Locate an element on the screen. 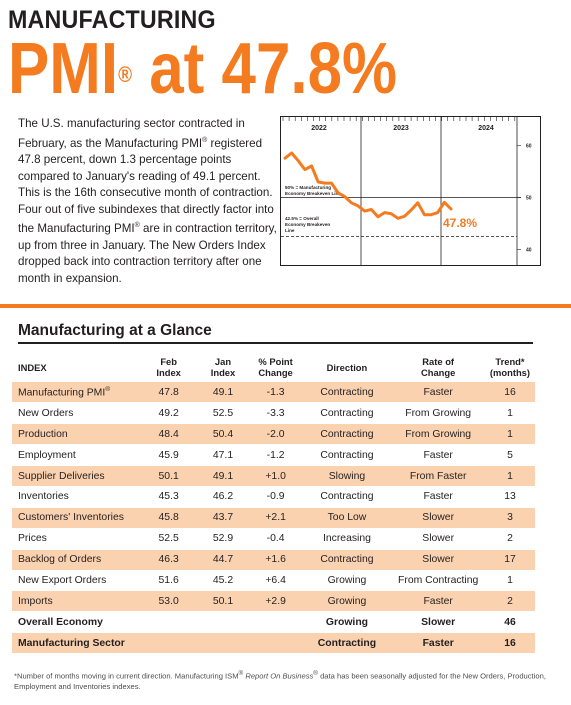 This screenshot has height=705, width=571. cell-jan: 52.9 is located at coordinates (223, 539).